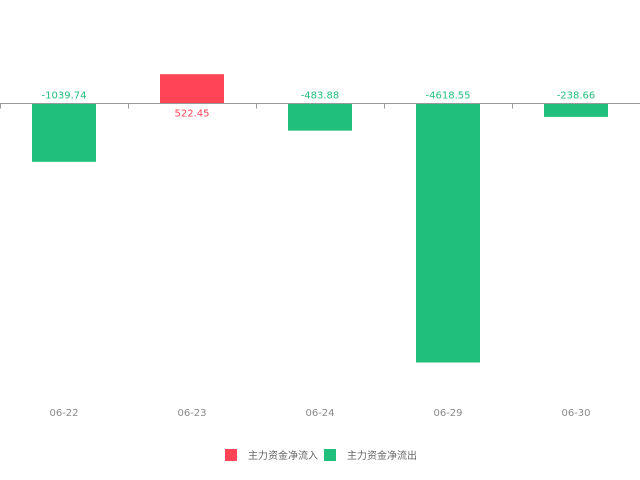  I want to click on legend-inflow-swatch, so click(231, 455).